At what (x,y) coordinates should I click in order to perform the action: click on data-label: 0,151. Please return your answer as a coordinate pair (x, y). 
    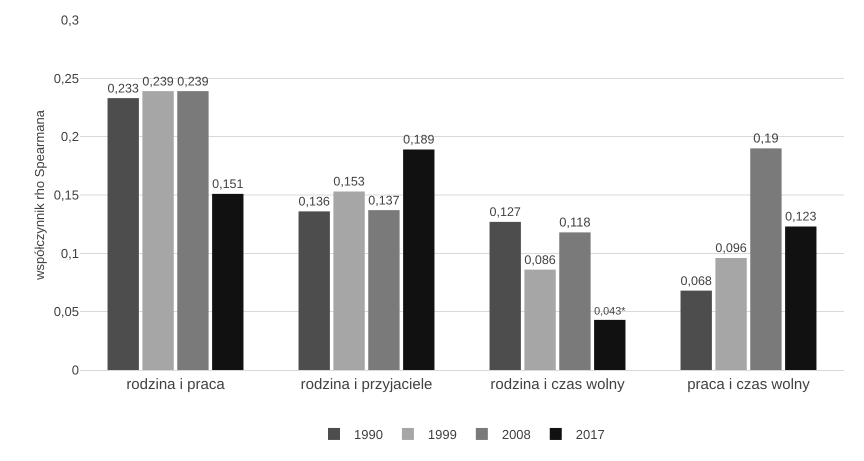
    Looking at the image, I should click on (228, 183).